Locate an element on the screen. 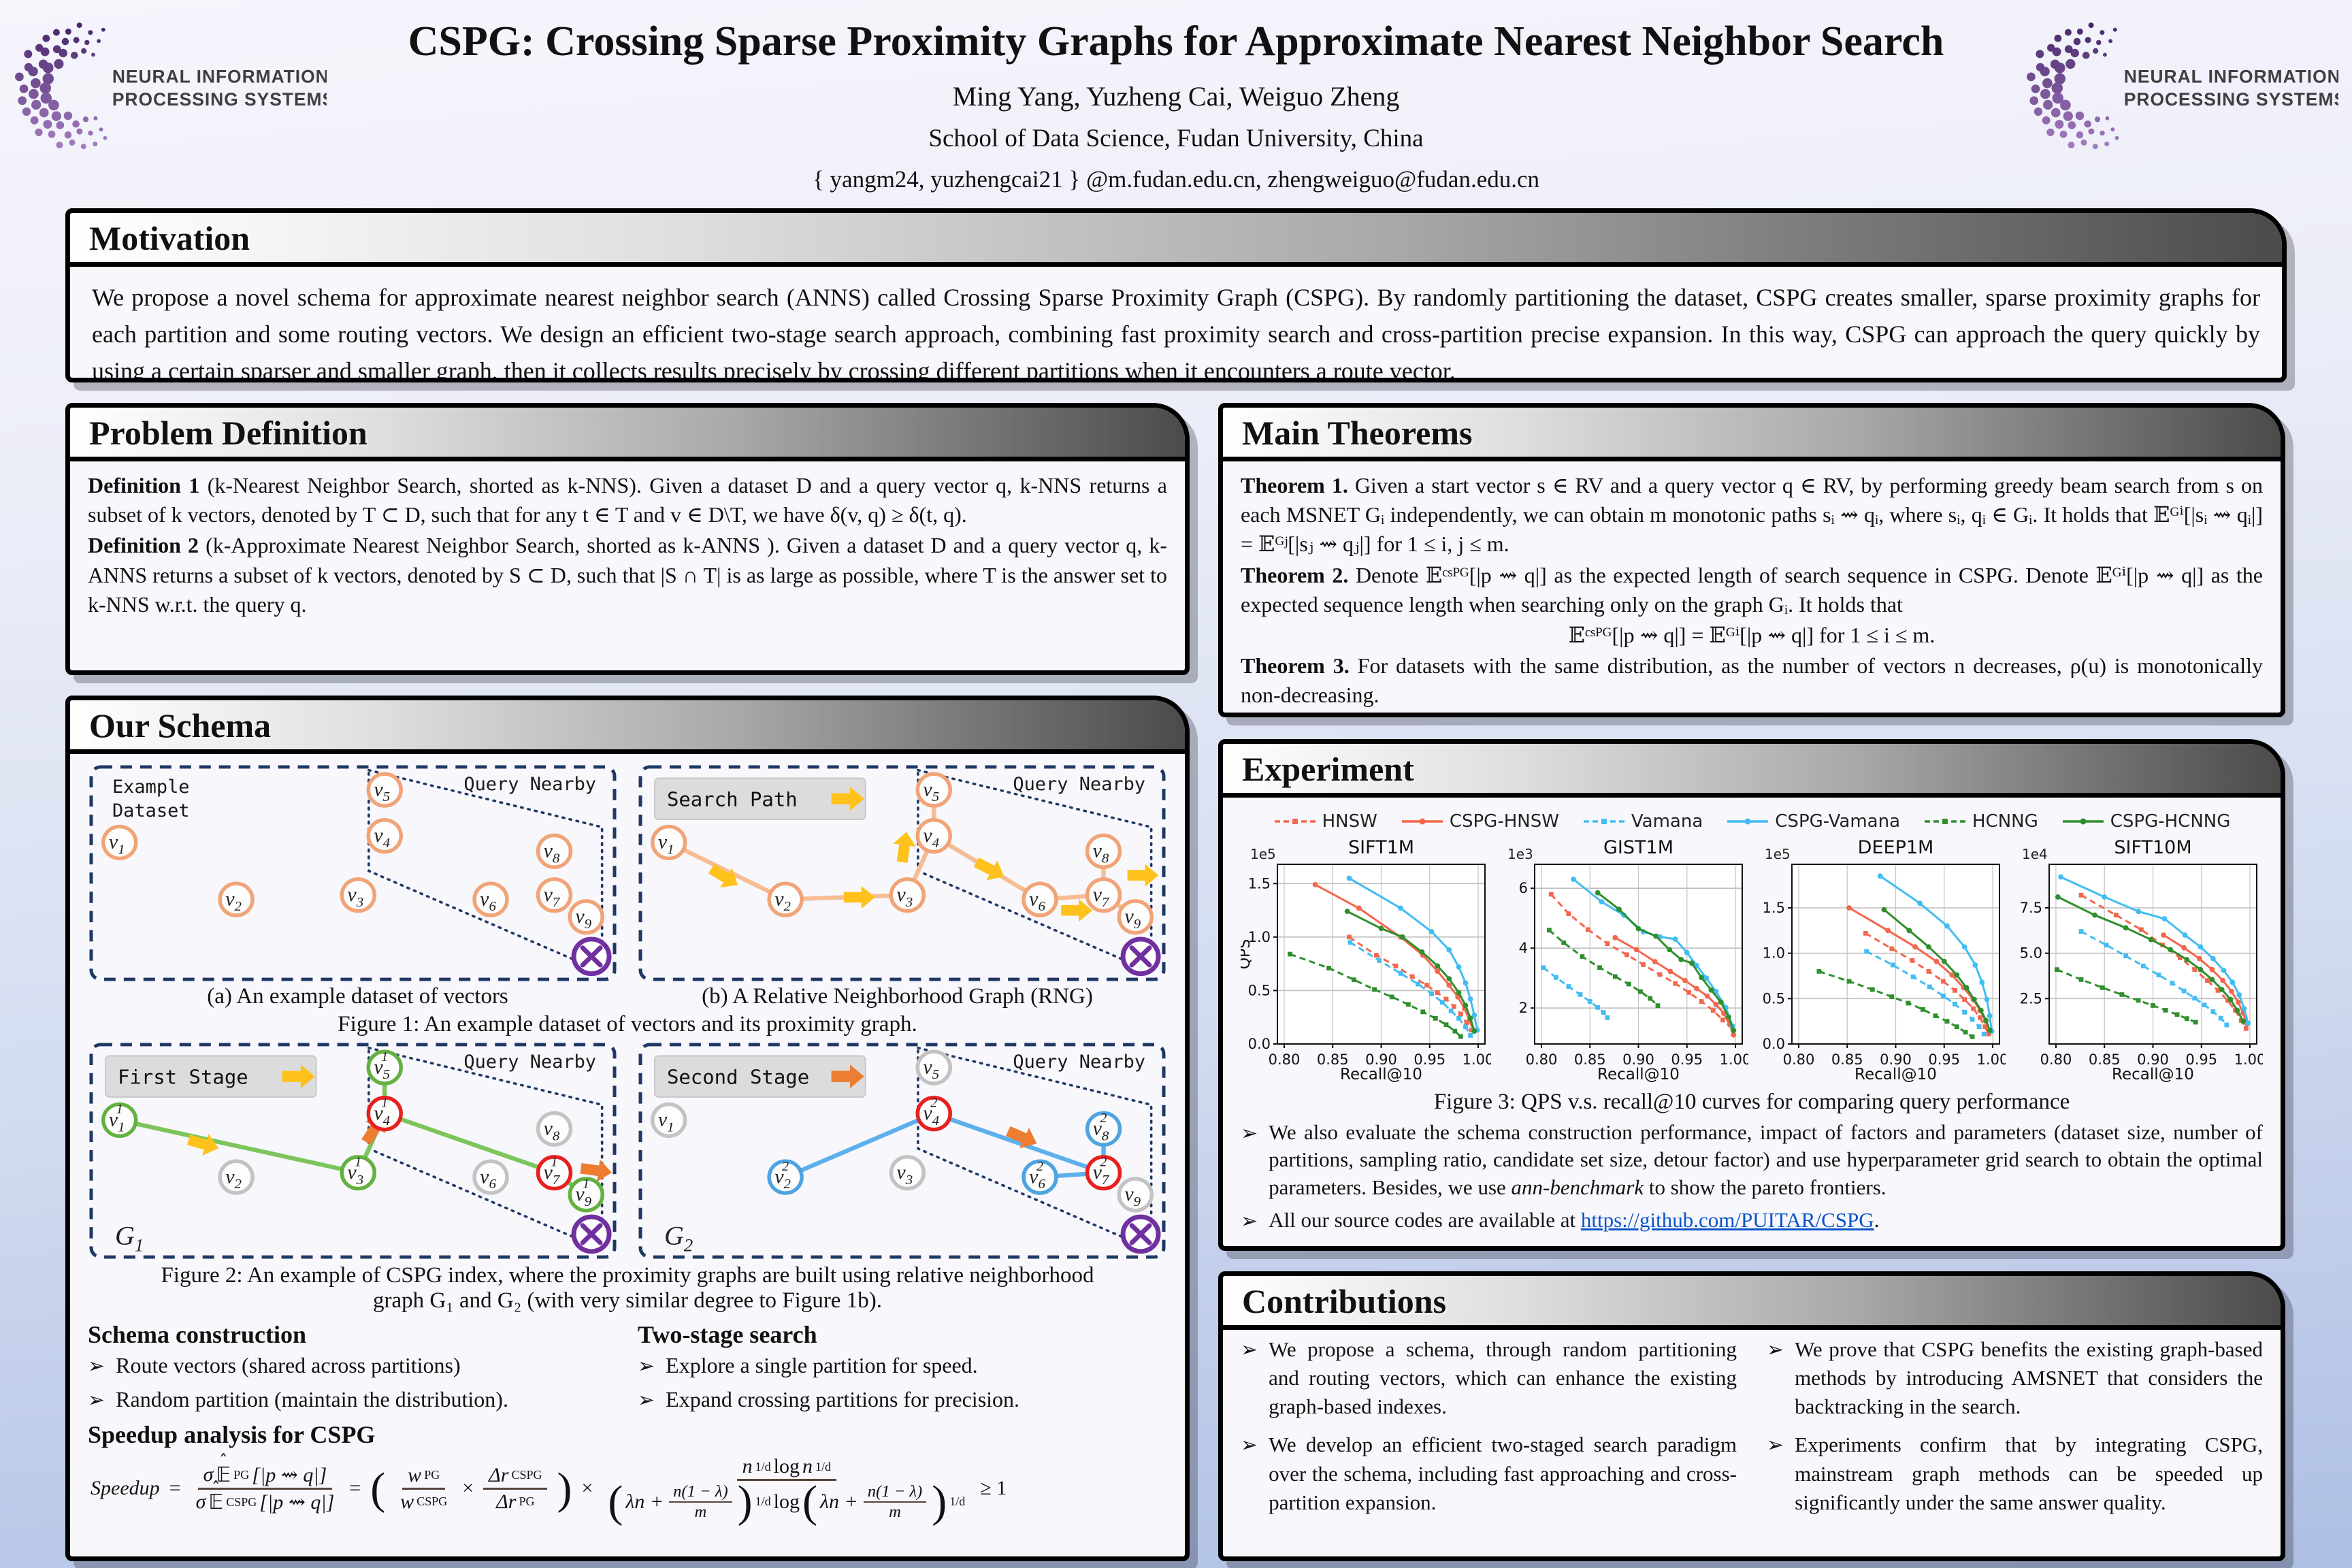 The image size is (2352, 1568). motivation-heading: Motivation is located at coordinates (1176, 240).